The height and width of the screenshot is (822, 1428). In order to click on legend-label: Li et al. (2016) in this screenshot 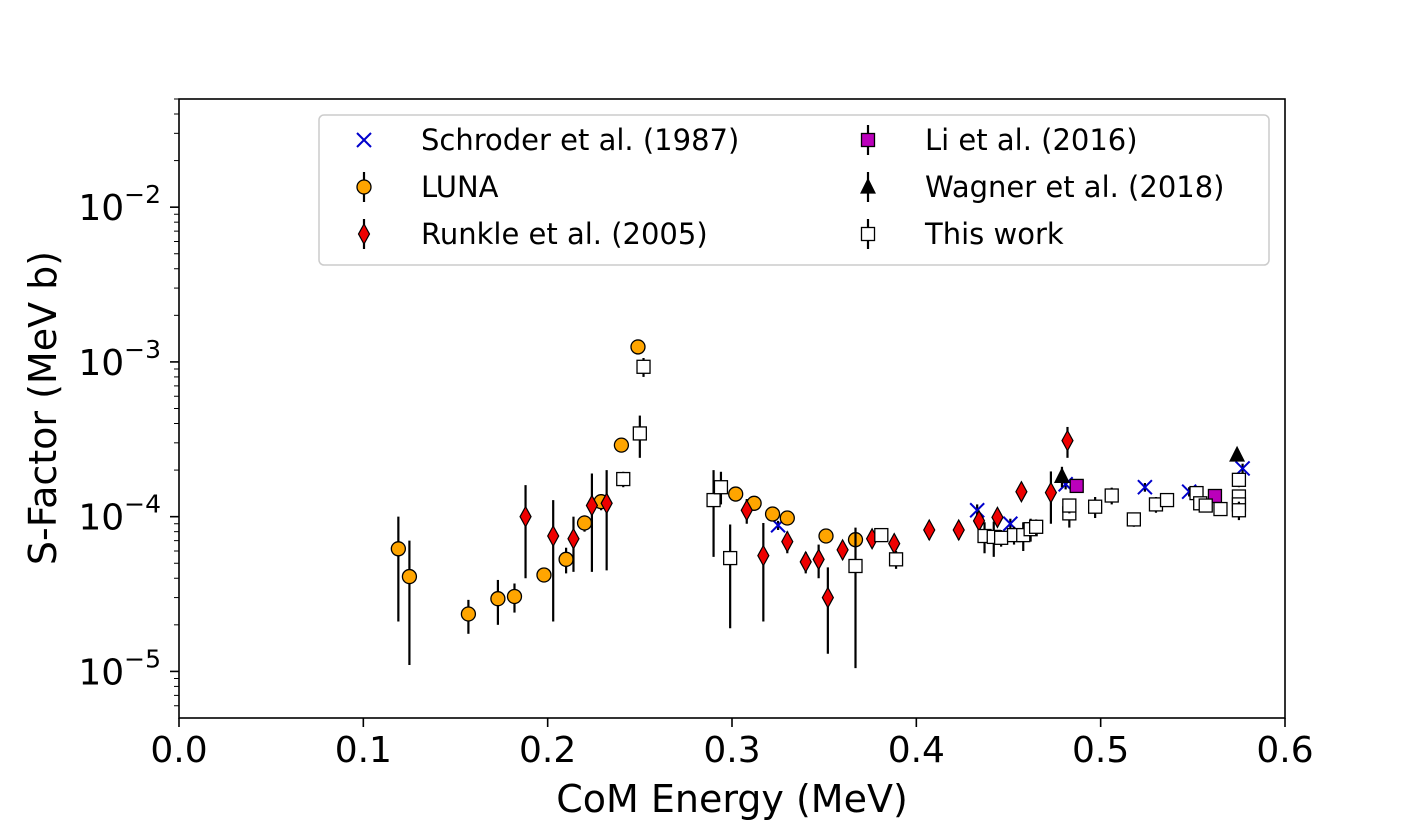, I will do `click(1031, 140)`.